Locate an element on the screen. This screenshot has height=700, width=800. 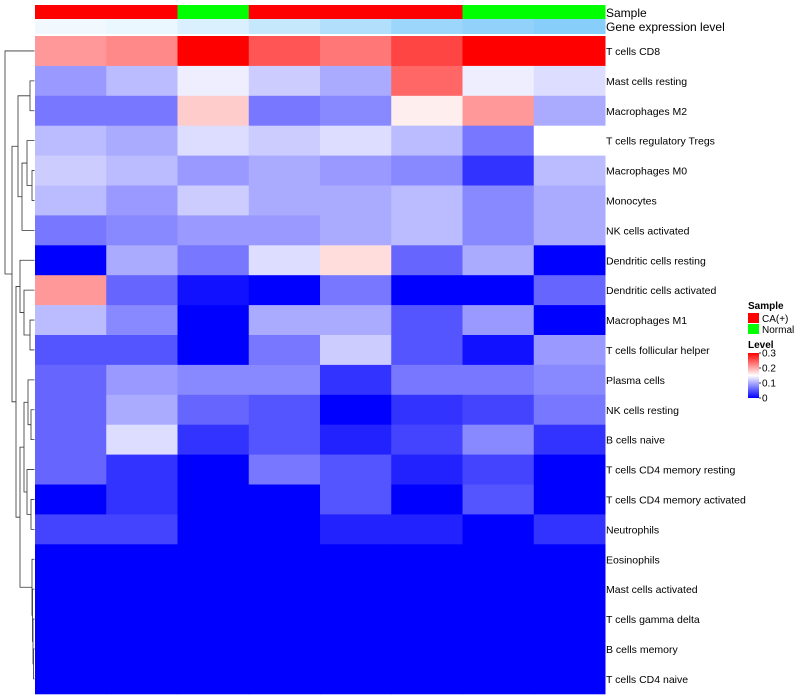
row-label: T cells CD4 memory resting is located at coordinates (670, 471).